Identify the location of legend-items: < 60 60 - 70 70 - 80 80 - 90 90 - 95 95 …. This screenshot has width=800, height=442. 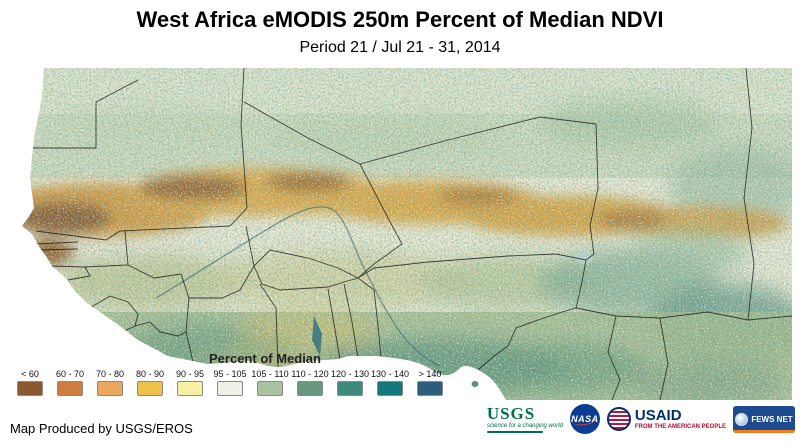
(230, 382).